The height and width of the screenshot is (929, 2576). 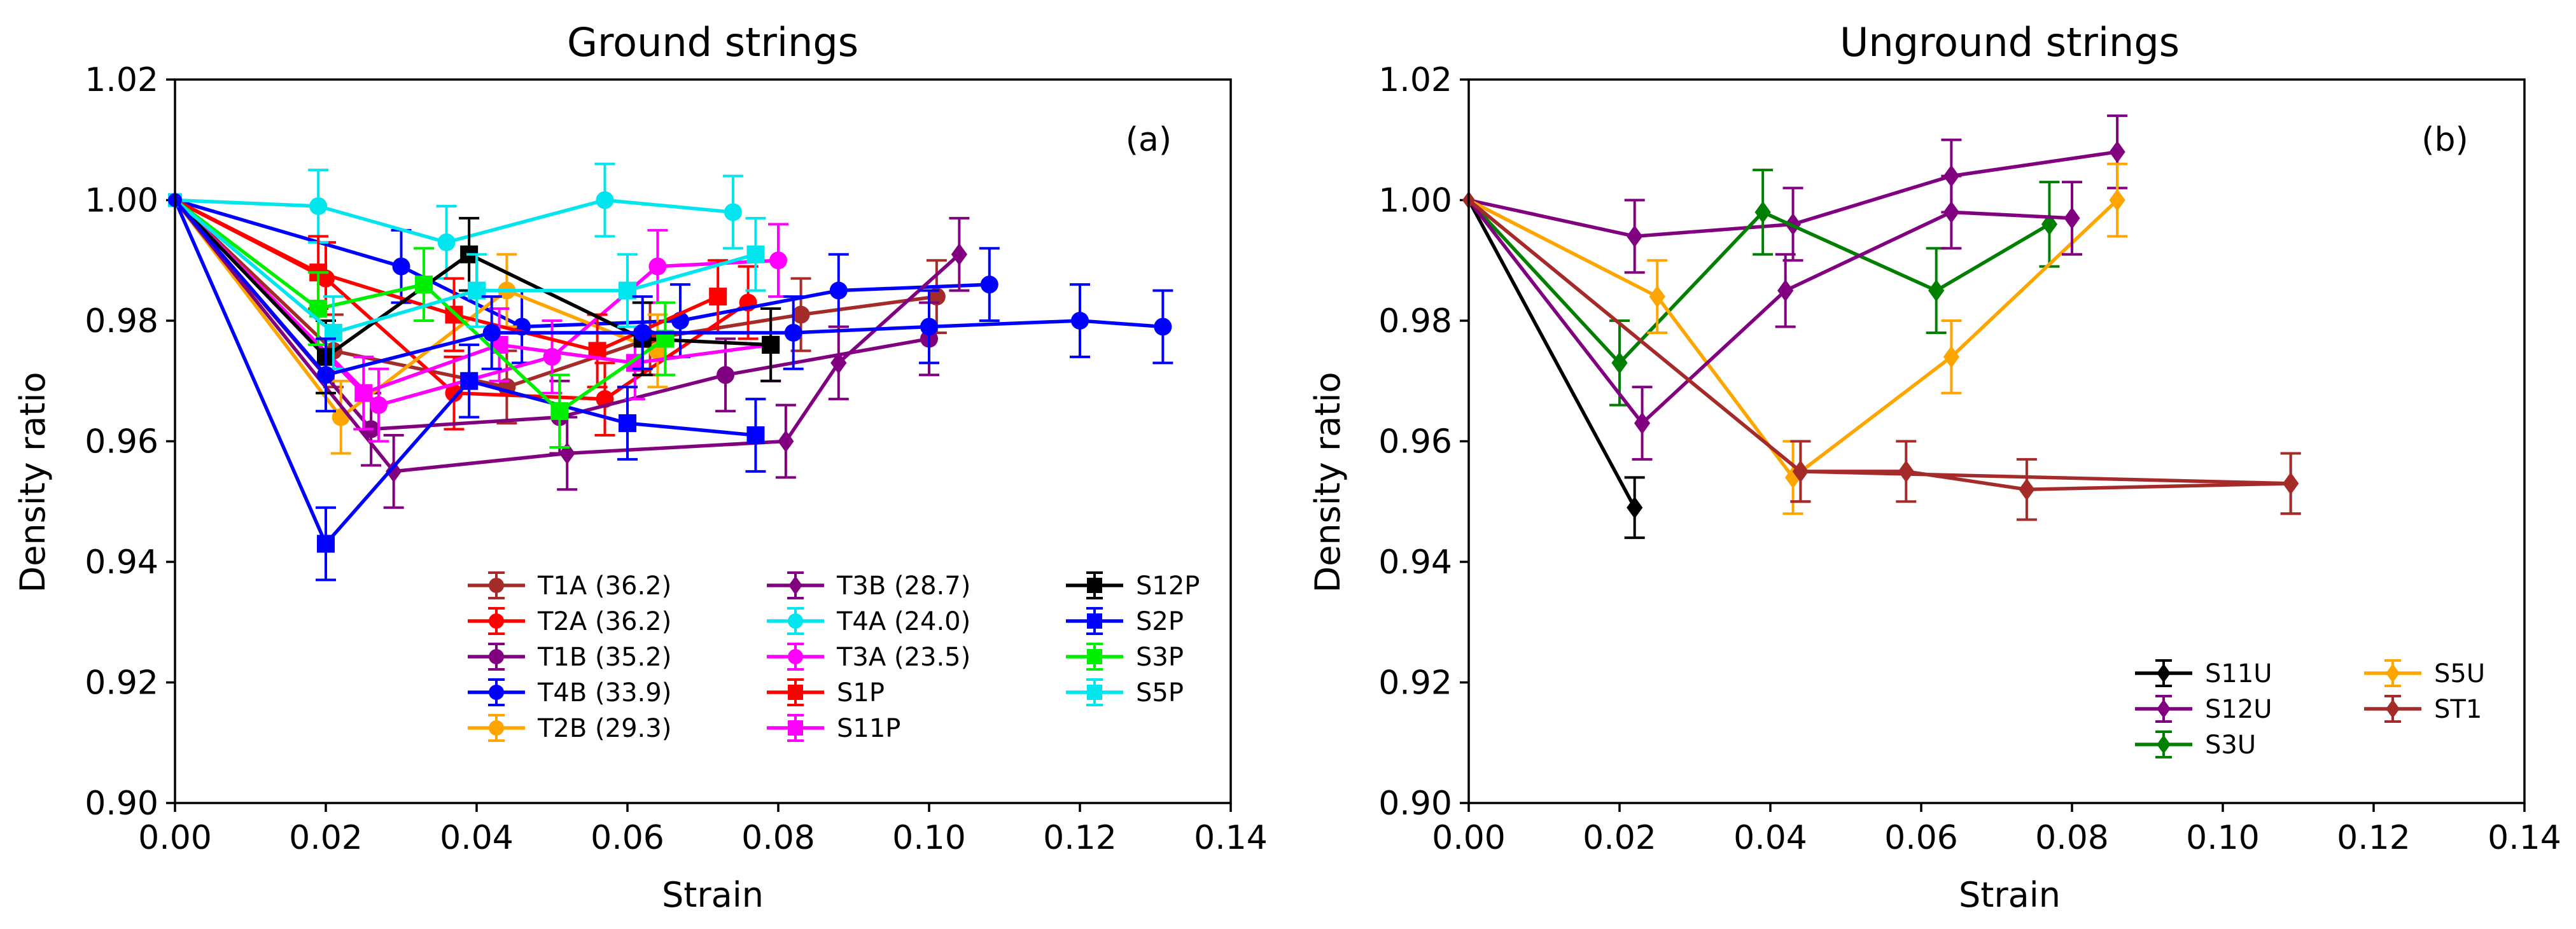 What do you see at coordinates (1160, 621) in the screenshot?
I see `legend-label: S2P` at bounding box center [1160, 621].